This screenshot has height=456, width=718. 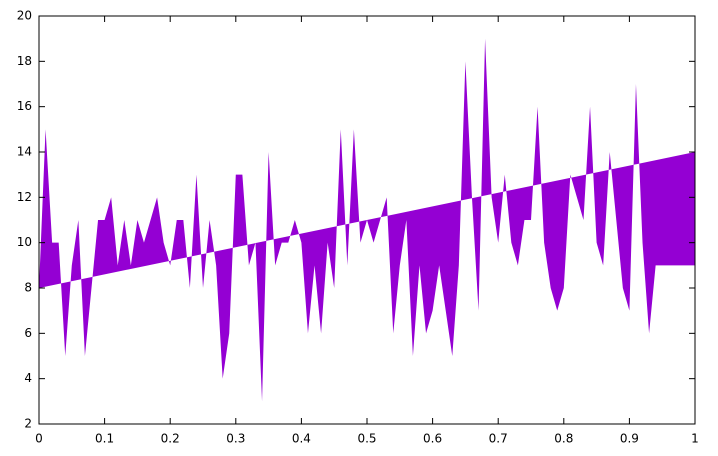 What do you see at coordinates (24, 152) in the screenshot?
I see `y-tick-label: 14` at bounding box center [24, 152].